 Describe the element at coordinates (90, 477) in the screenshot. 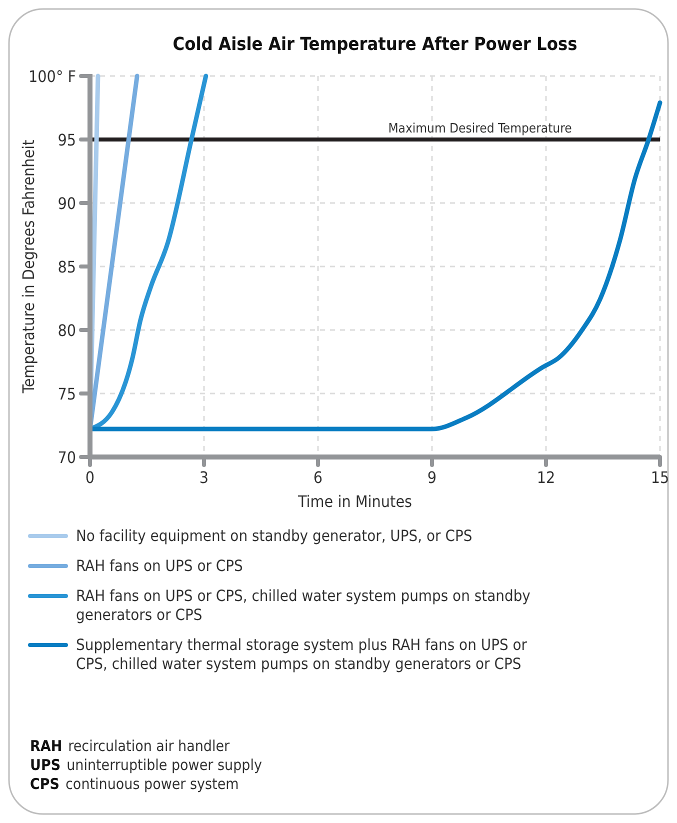

I see `x-tick-label: 0` at that location.